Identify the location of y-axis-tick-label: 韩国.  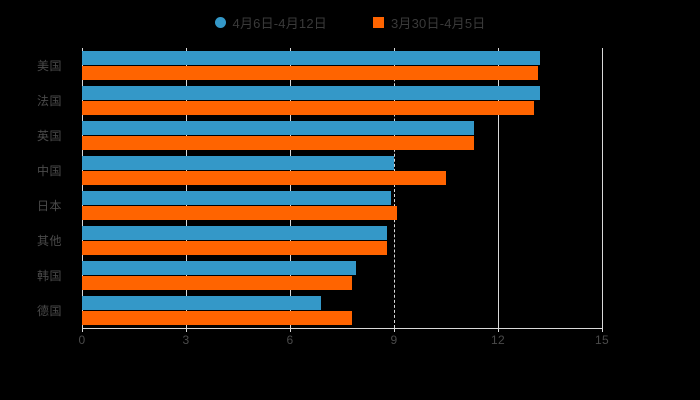
(49, 275).